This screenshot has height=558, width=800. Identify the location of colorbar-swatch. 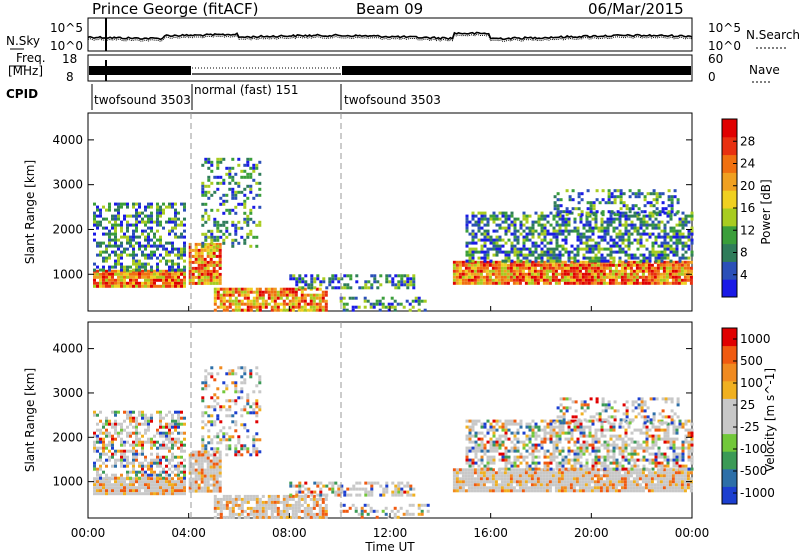
(729, 128).